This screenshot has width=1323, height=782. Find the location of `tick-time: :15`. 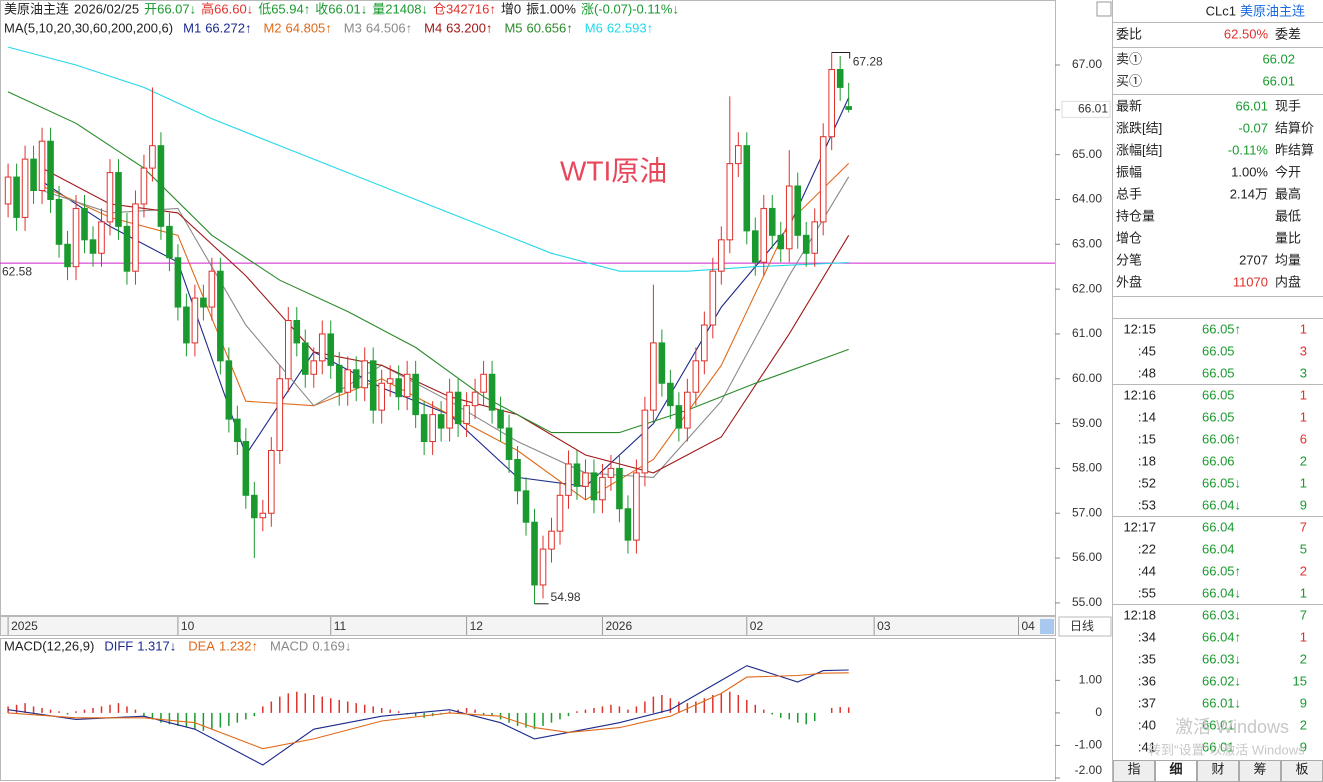

tick-time: :15 is located at coordinates (1147, 438).